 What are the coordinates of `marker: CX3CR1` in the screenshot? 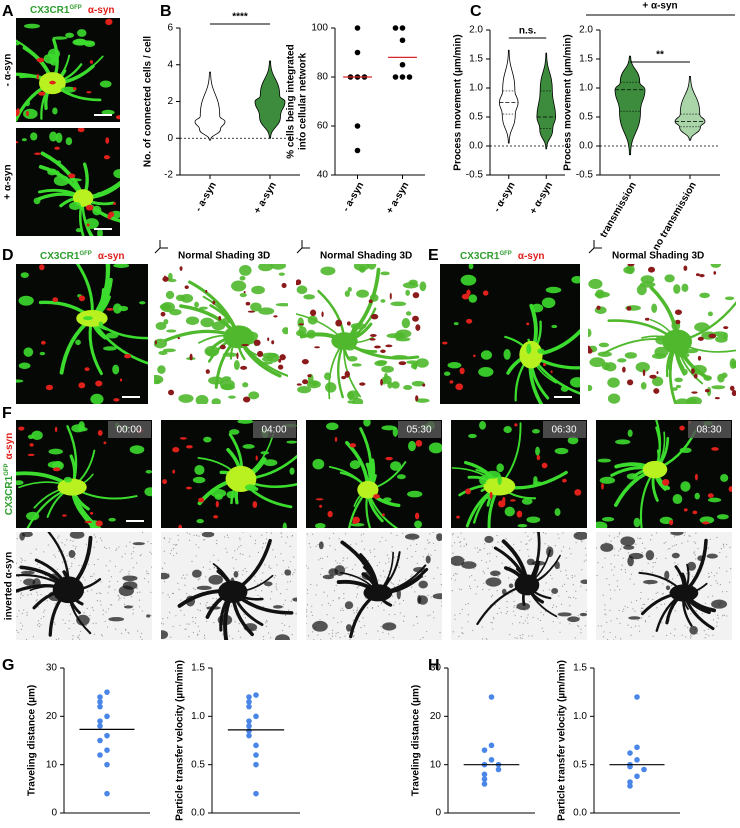 It's located at (9, 495).